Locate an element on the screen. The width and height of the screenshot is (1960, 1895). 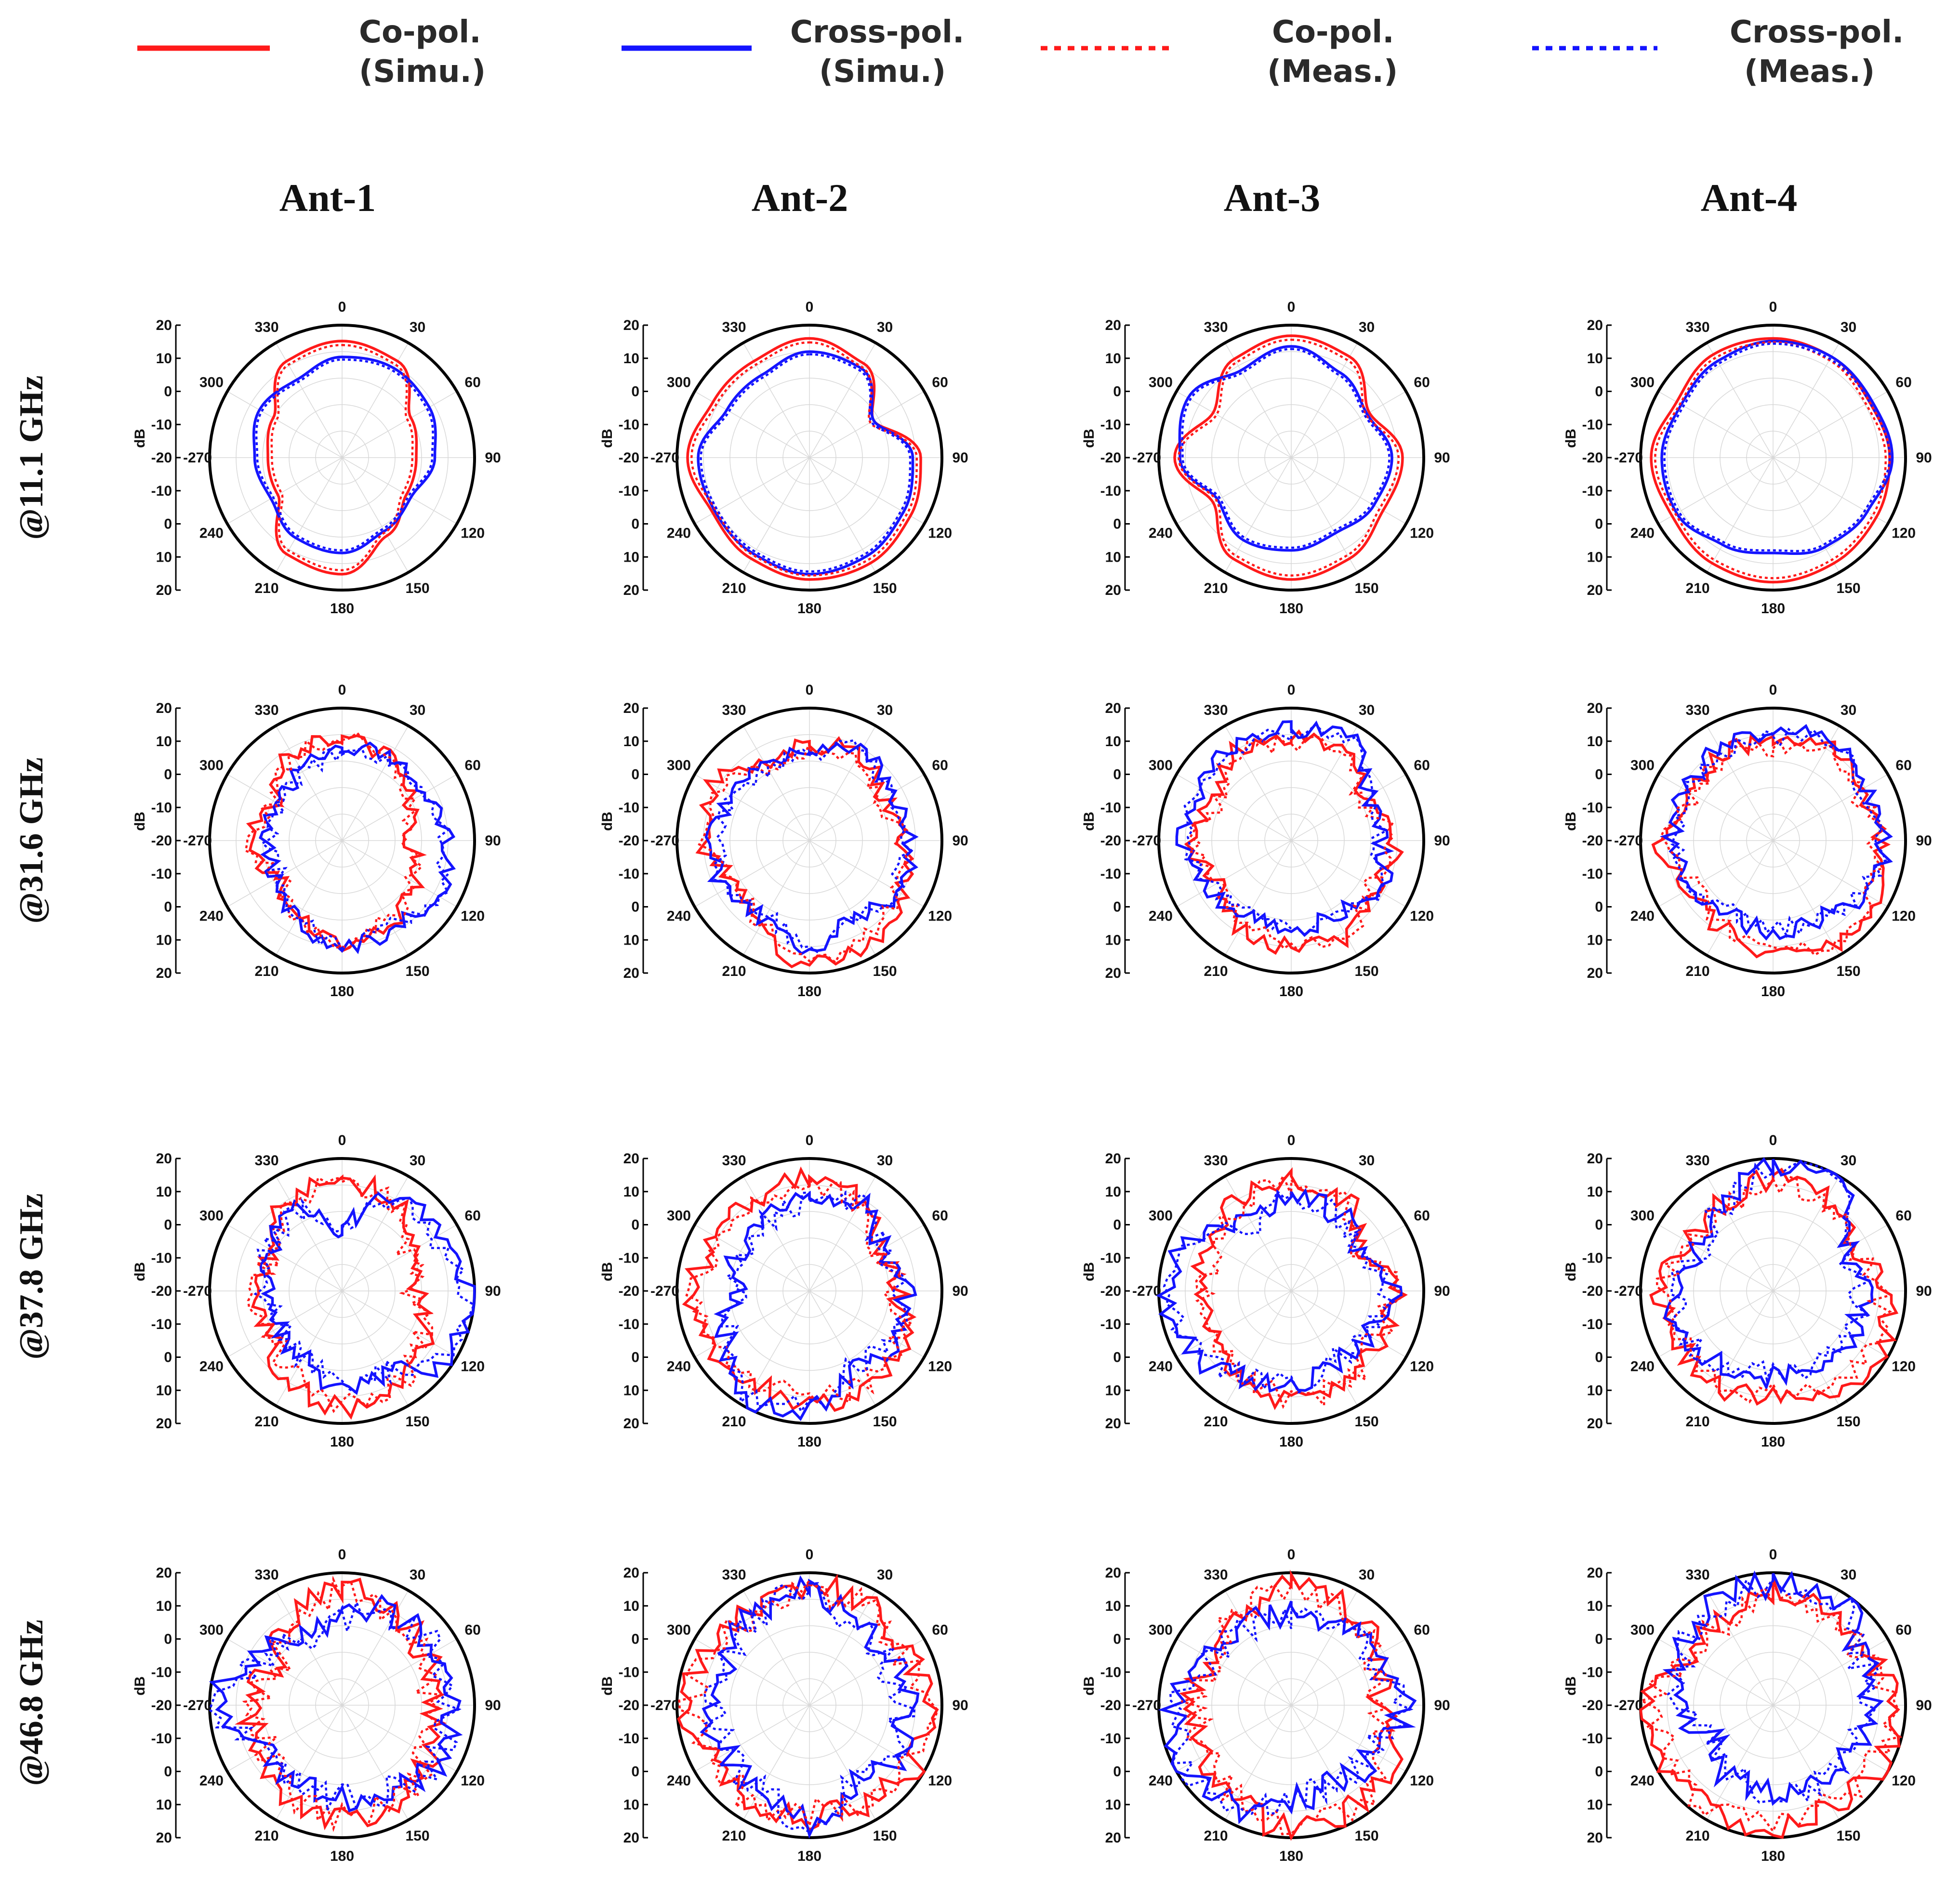
legend-co-sim-label-1: Co-pol. is located at coordinates (420, 32).